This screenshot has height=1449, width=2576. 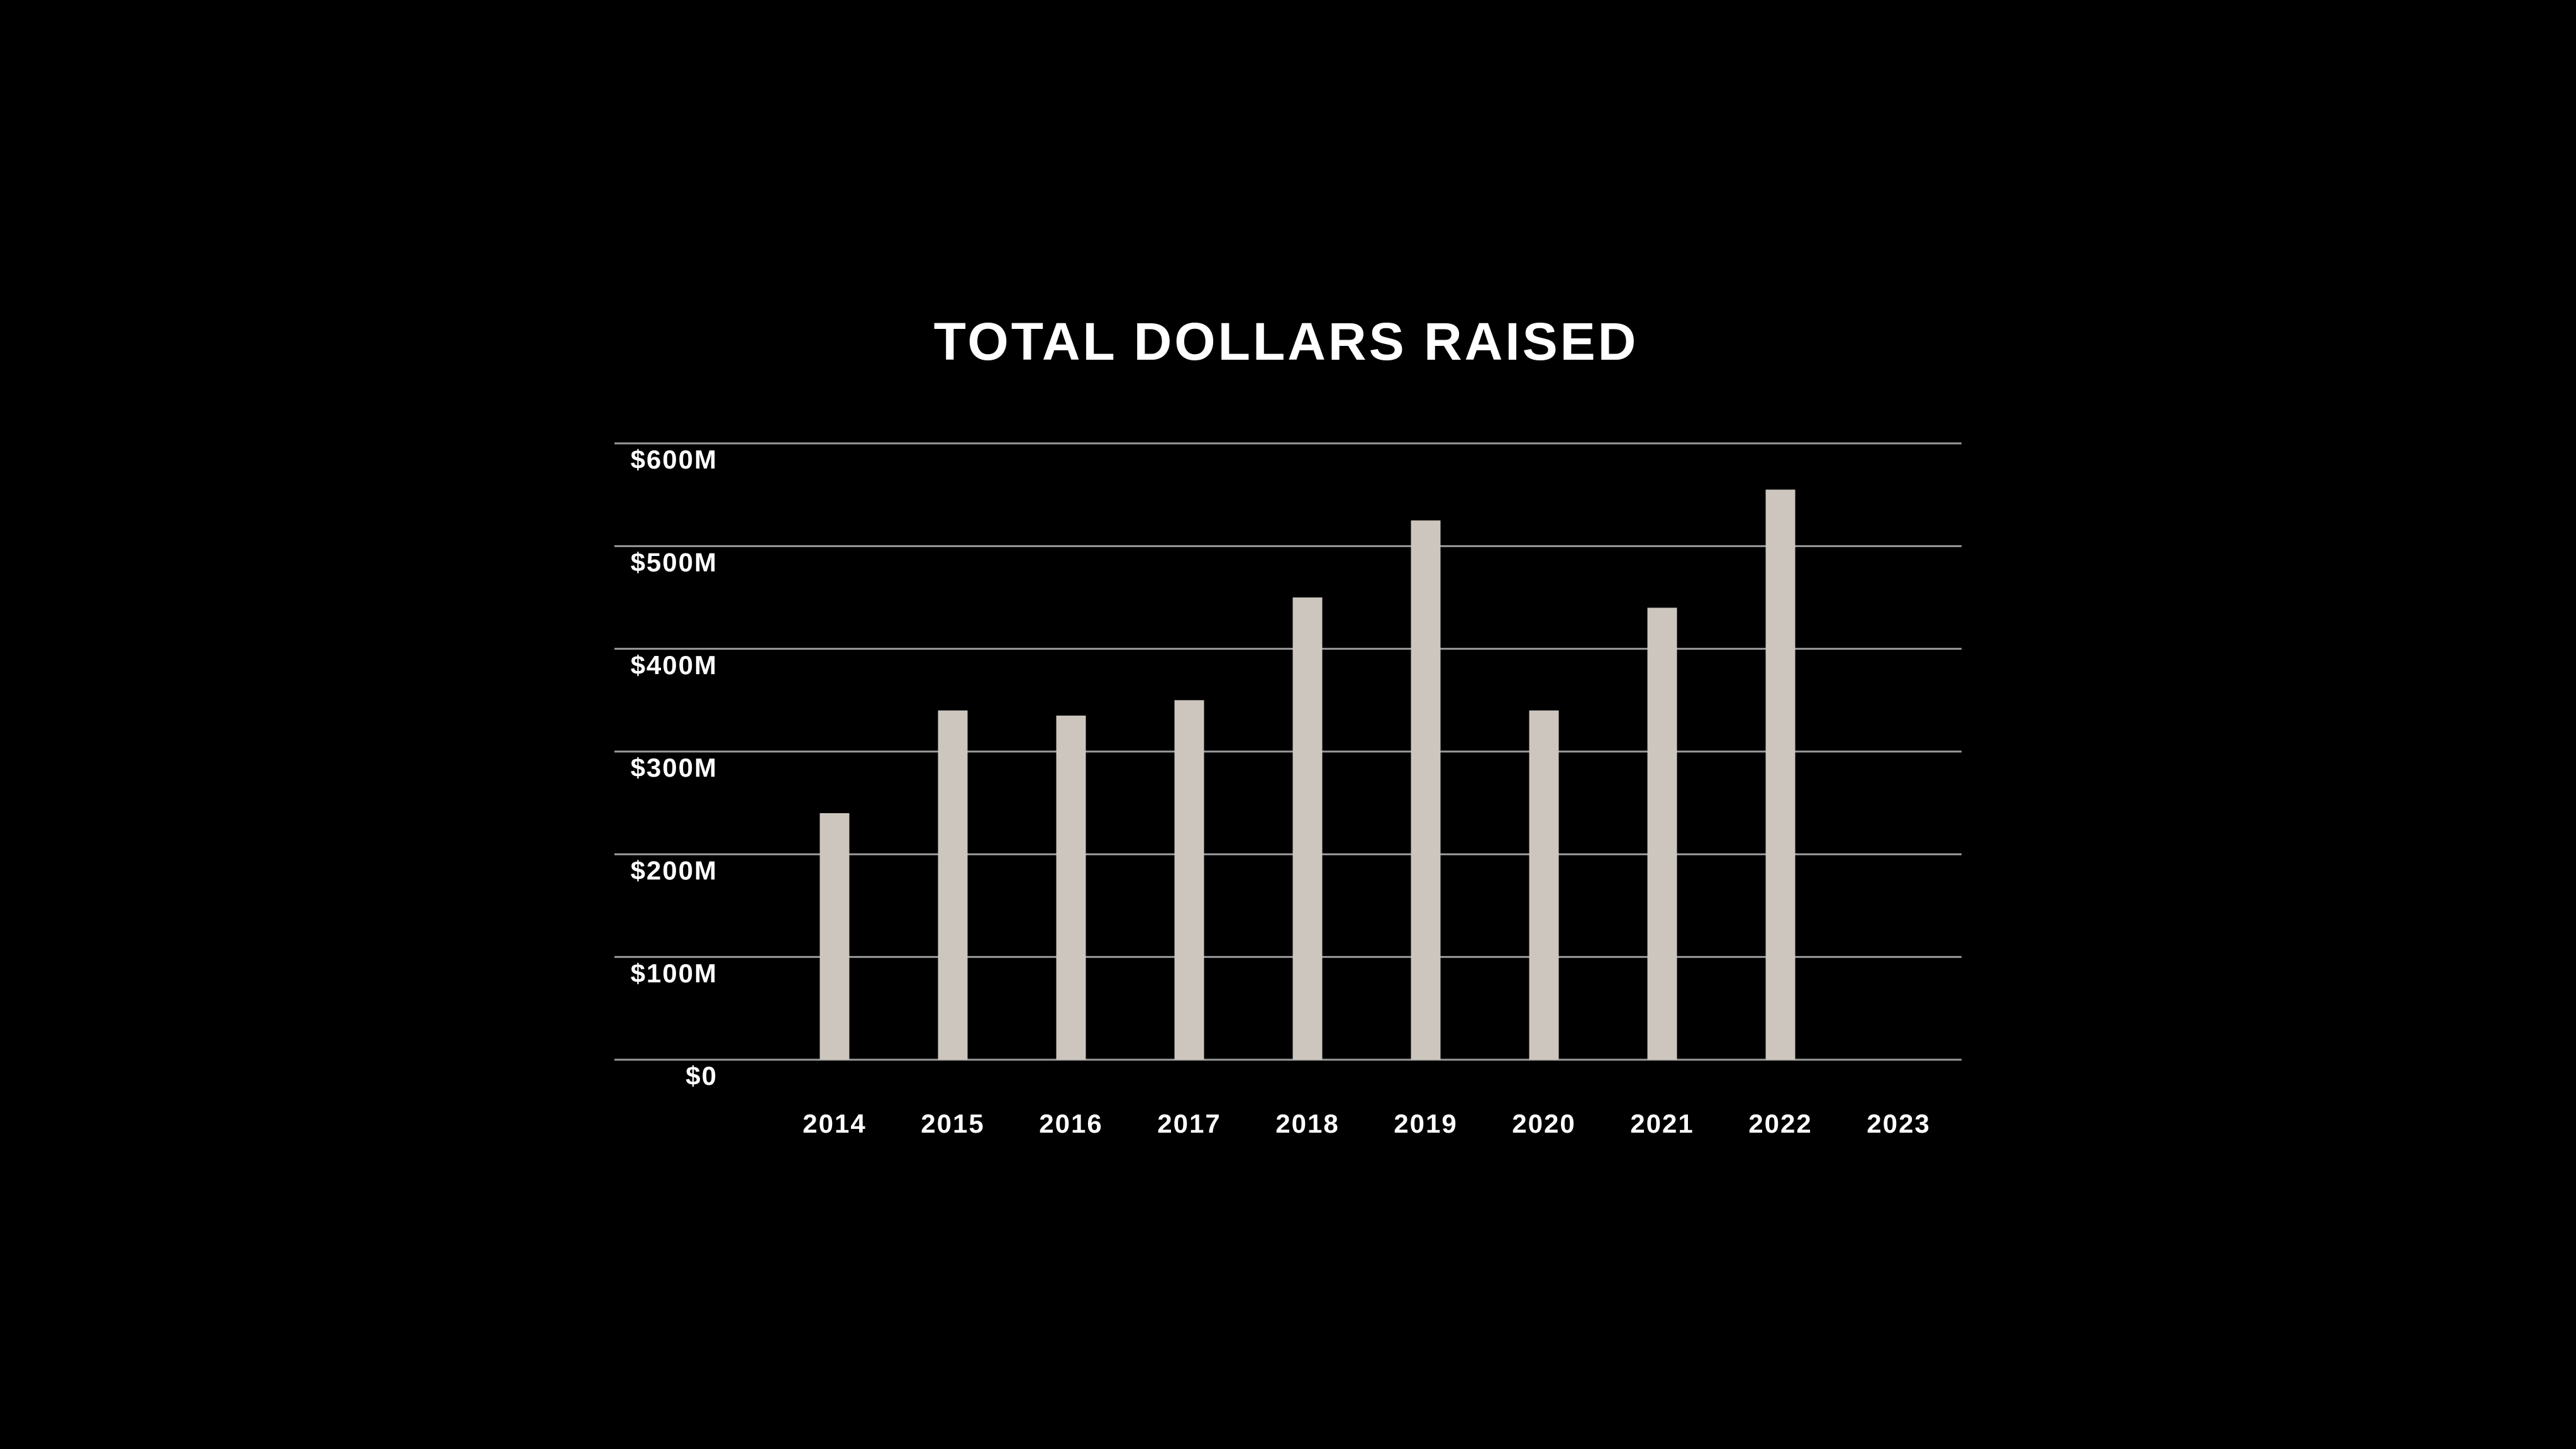 What do you see at coordinates (1543, 1123) in the screenshot?
I see `x-tick-label: 2020` at bounding box center [1543, 1123].